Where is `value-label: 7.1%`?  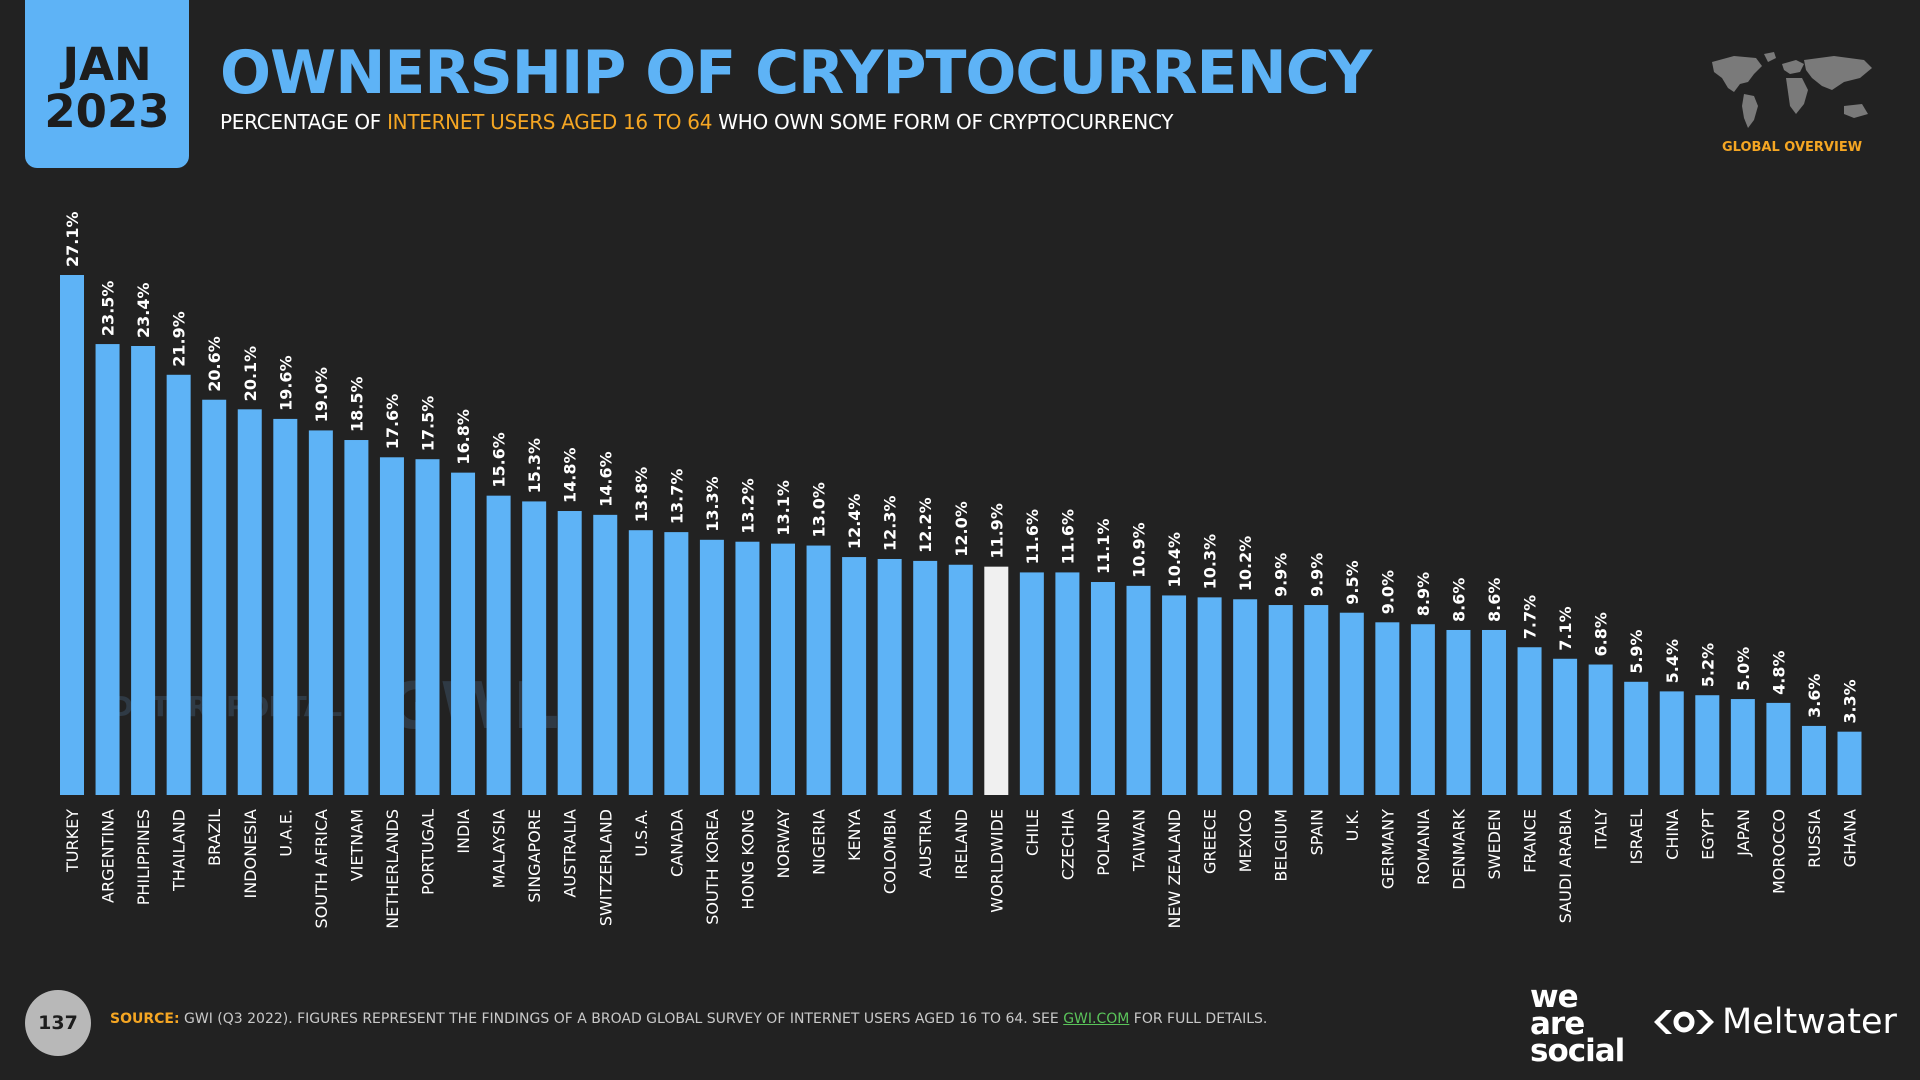
value-label: 7.1% is located at coordinates (1565, 628).